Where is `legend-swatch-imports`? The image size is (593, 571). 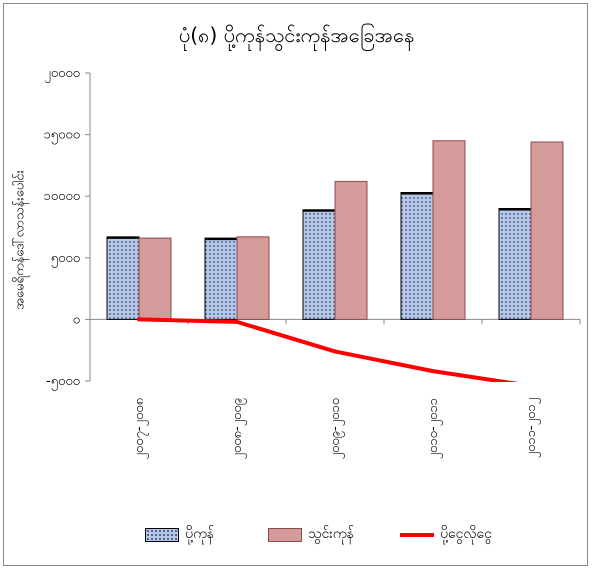
legend-swatch-imports is located at coordinates (162, 534).